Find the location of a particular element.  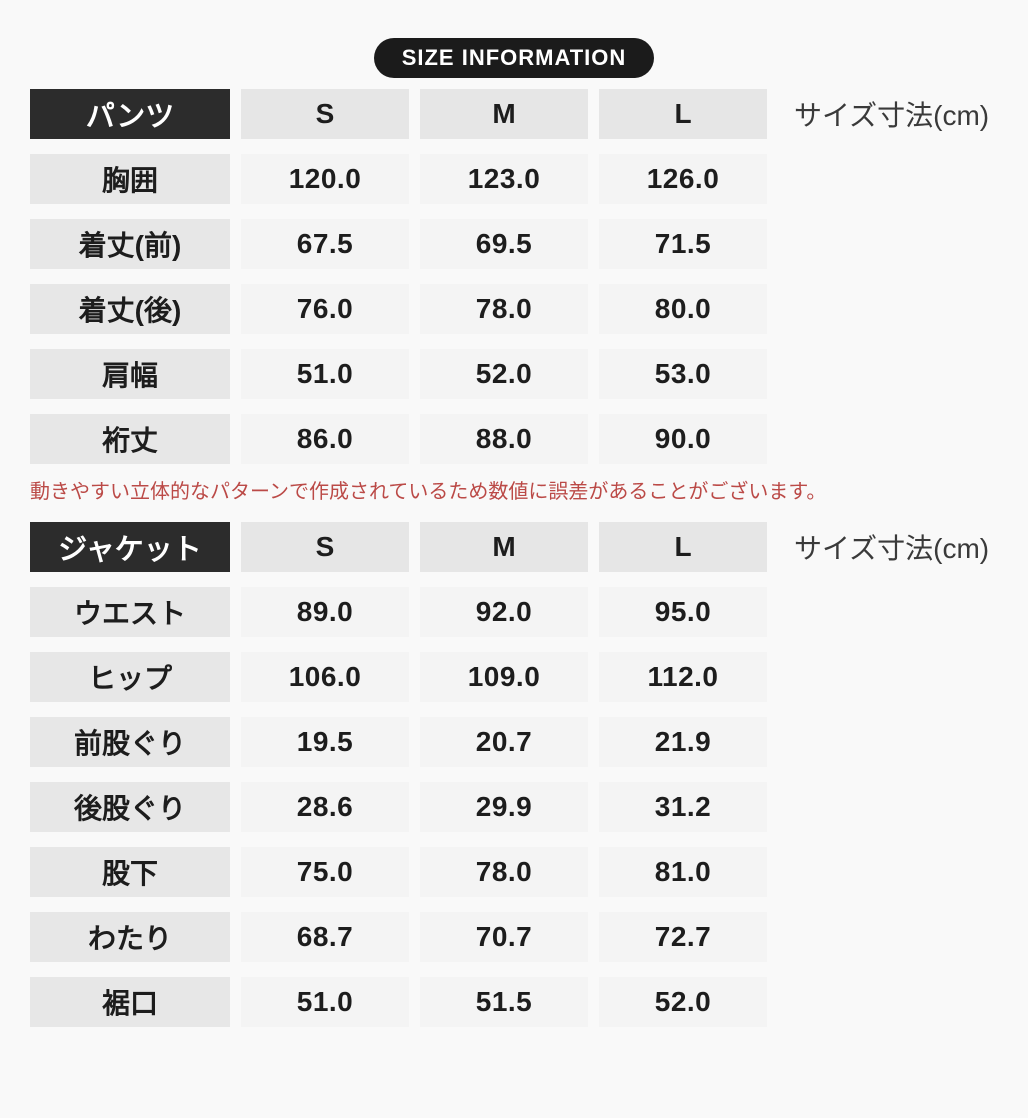

measurement-value: 126.0 is located at coordinates (683, 179).